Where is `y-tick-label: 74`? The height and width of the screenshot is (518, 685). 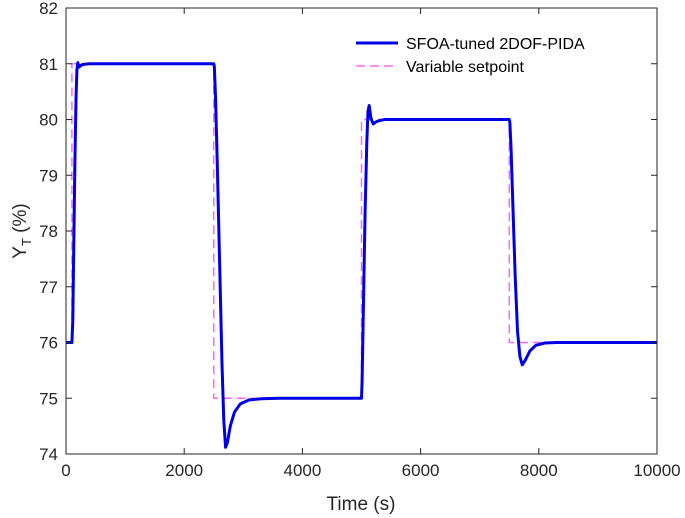 y-tick-label: 74 is located at coordinates (48, 454).